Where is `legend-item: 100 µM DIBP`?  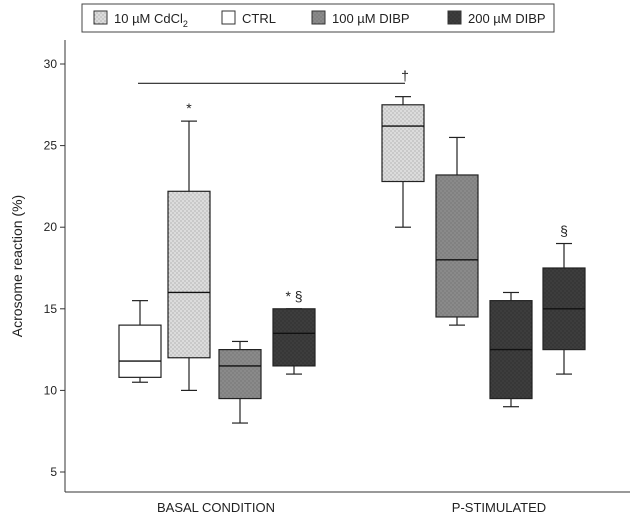
legend-item: 100 µM DIBP is located at coordinates (360, 18).